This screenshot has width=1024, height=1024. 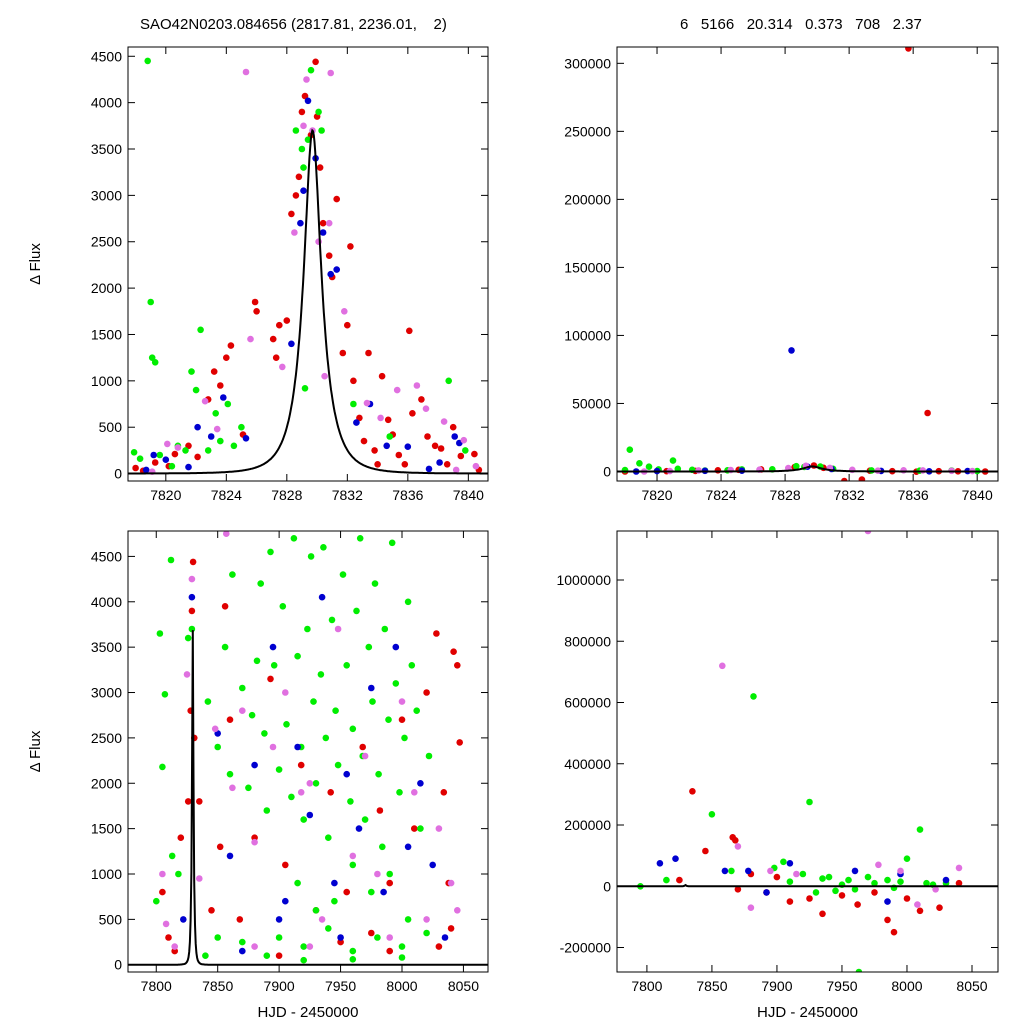 What do you see at coordinates (587, 131) in the screenshot?
I see `y-tick-label: 250000` at bounding box center [587, 131].